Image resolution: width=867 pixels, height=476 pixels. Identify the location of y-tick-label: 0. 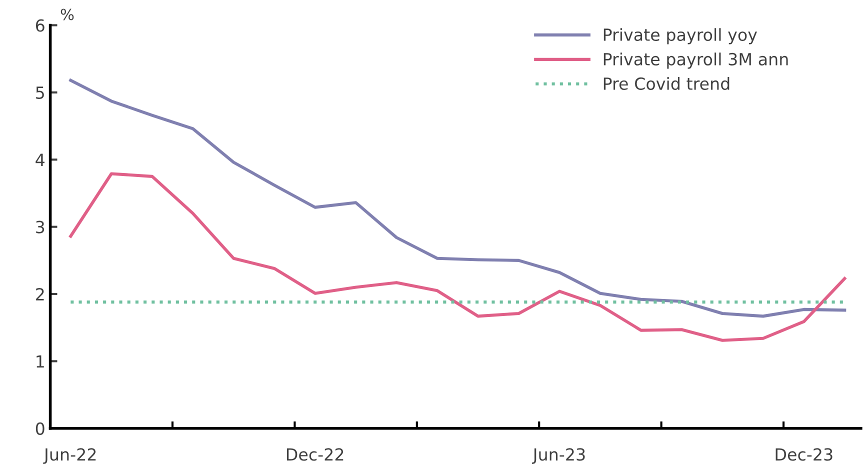
(40, 428).